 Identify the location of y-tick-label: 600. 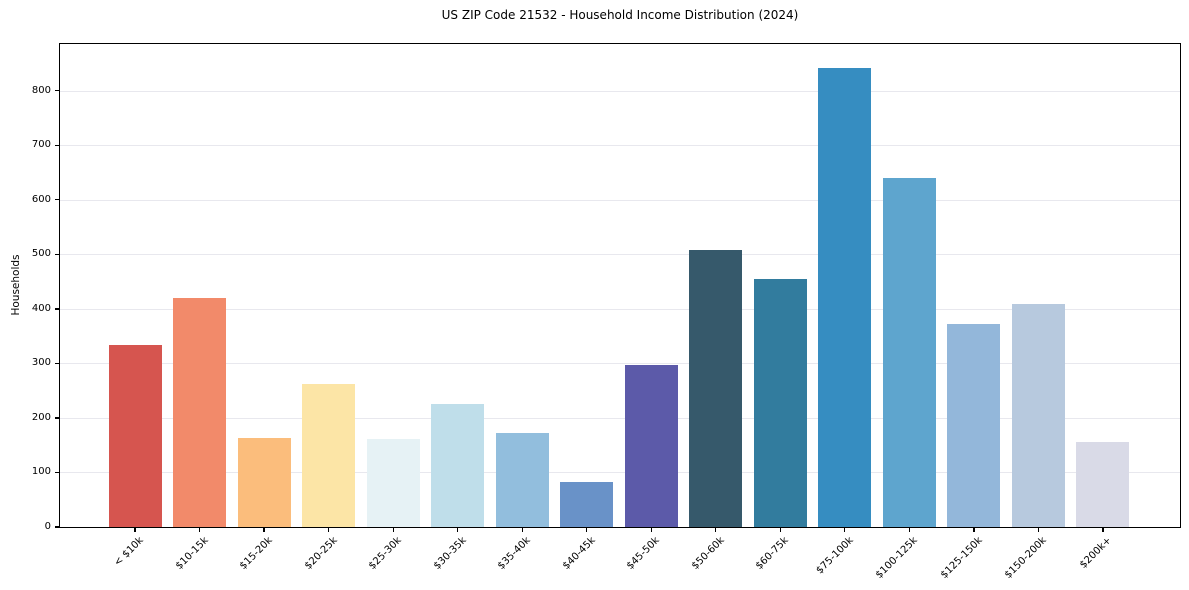
(41, 199).